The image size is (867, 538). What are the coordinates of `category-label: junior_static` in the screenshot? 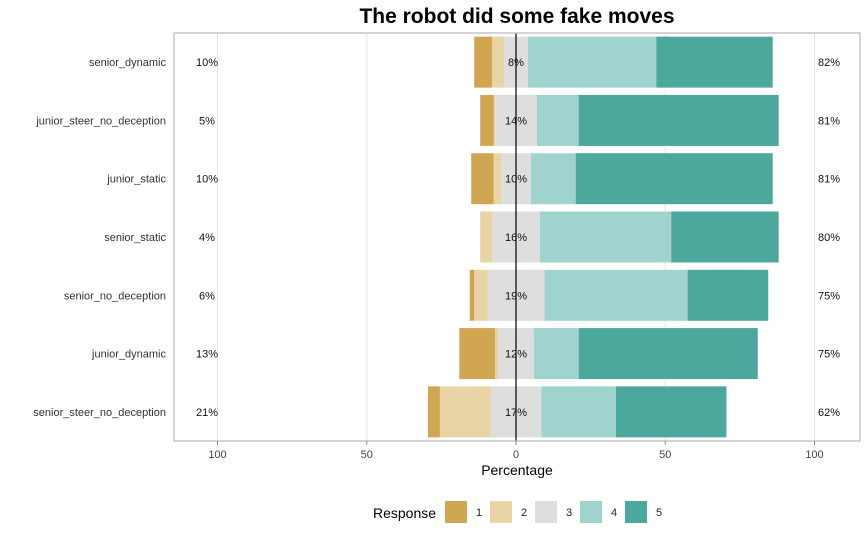 It's located at (136, 180).